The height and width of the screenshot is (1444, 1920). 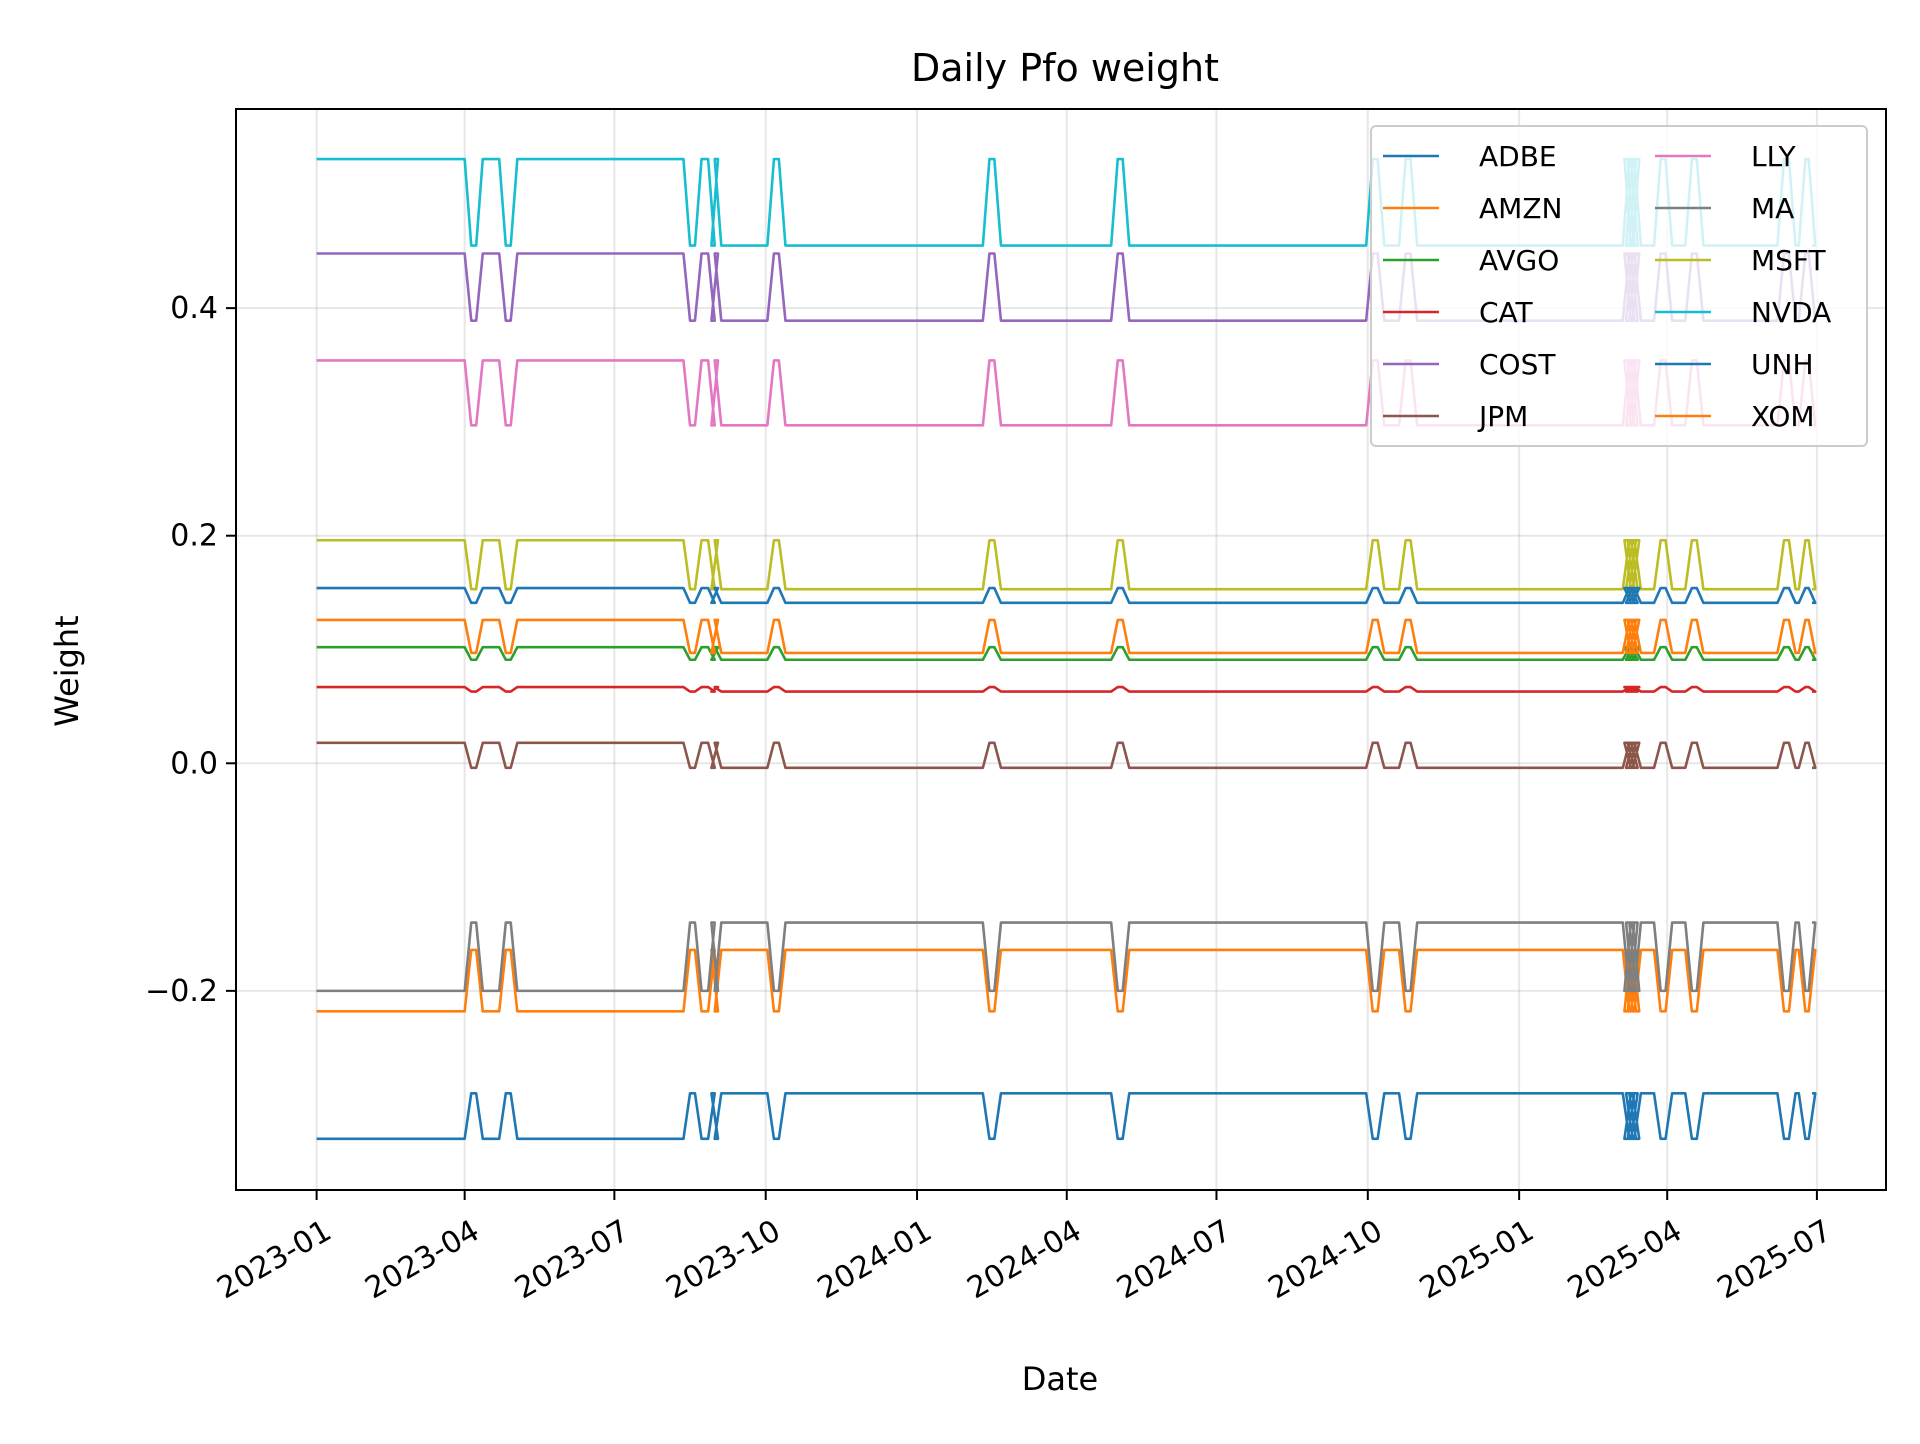 I want to click on series-line-cat, so click(x=1066, y=689).